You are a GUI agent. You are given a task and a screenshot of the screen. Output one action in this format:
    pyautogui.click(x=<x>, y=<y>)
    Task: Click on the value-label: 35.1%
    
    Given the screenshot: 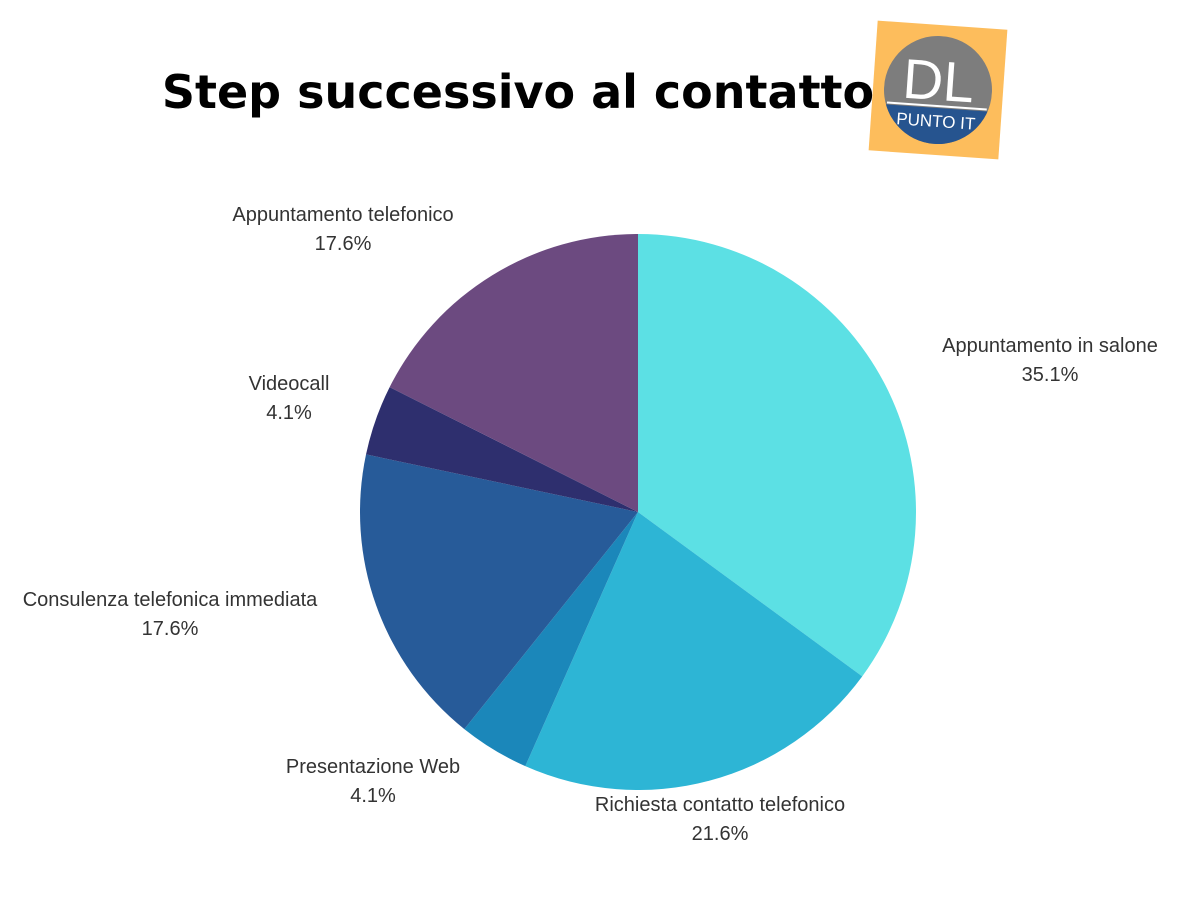 What is the action you would take?
    pyautogui.click(x=1050, y=375)
    